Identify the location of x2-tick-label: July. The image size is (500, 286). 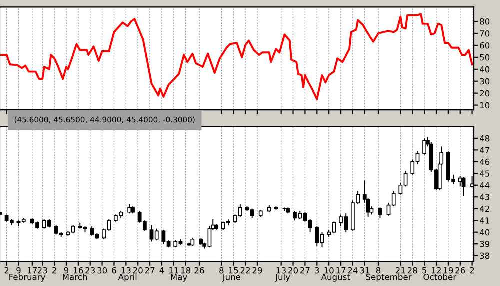
(282, 278).